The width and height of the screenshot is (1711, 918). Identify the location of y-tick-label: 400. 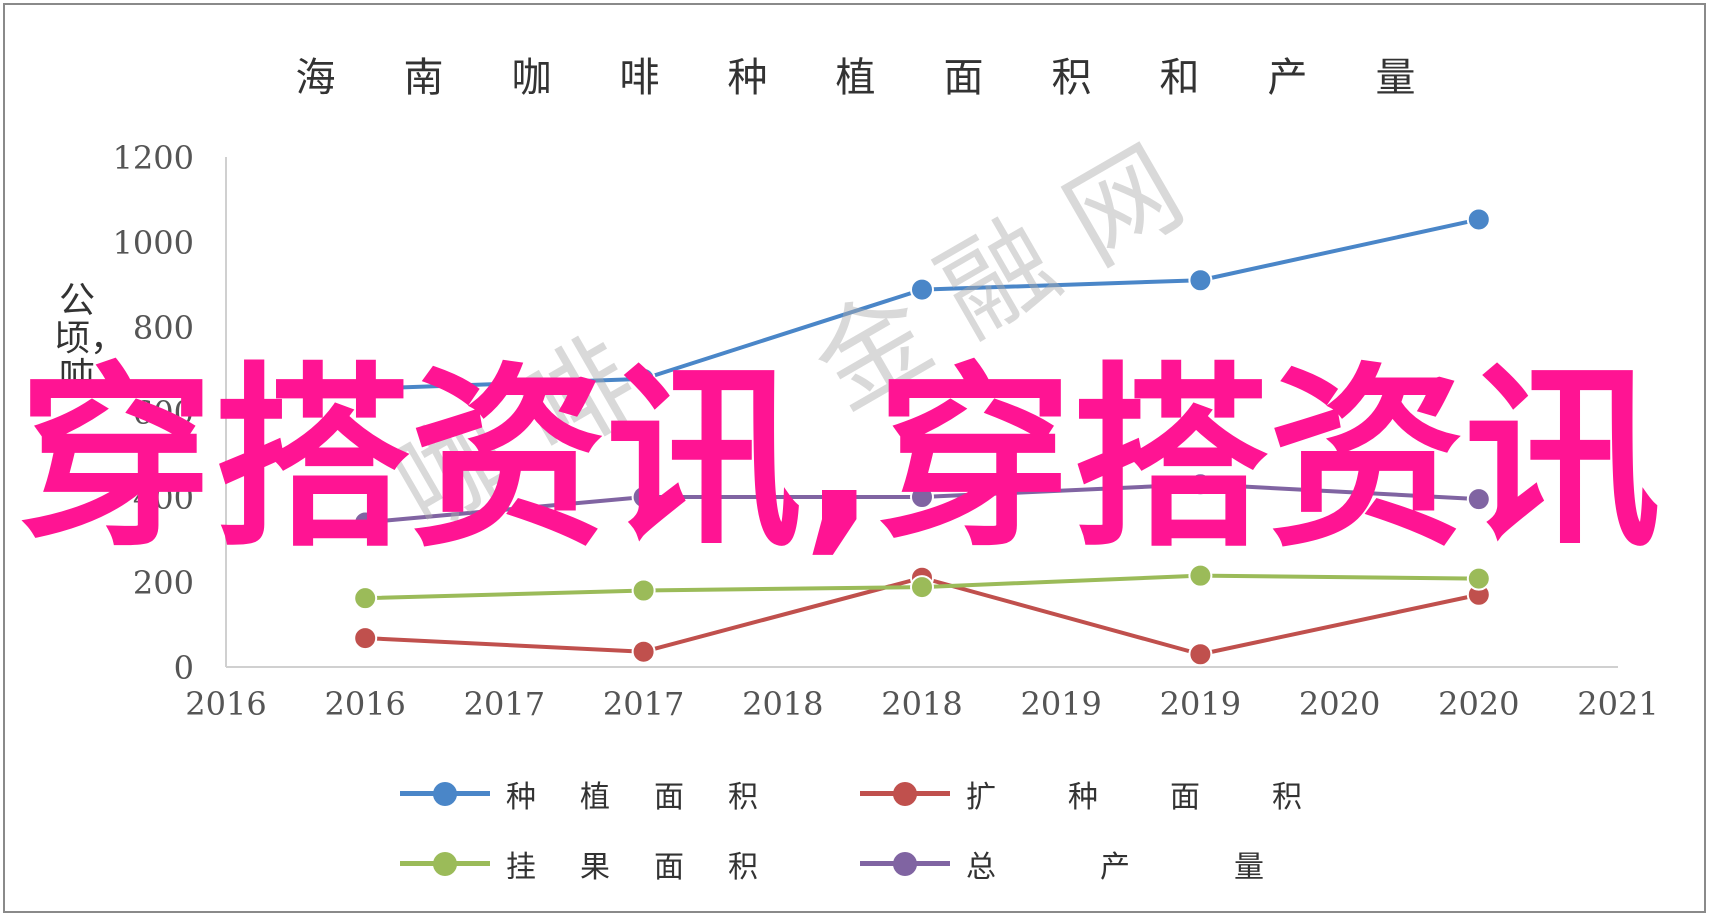
(163, 498).